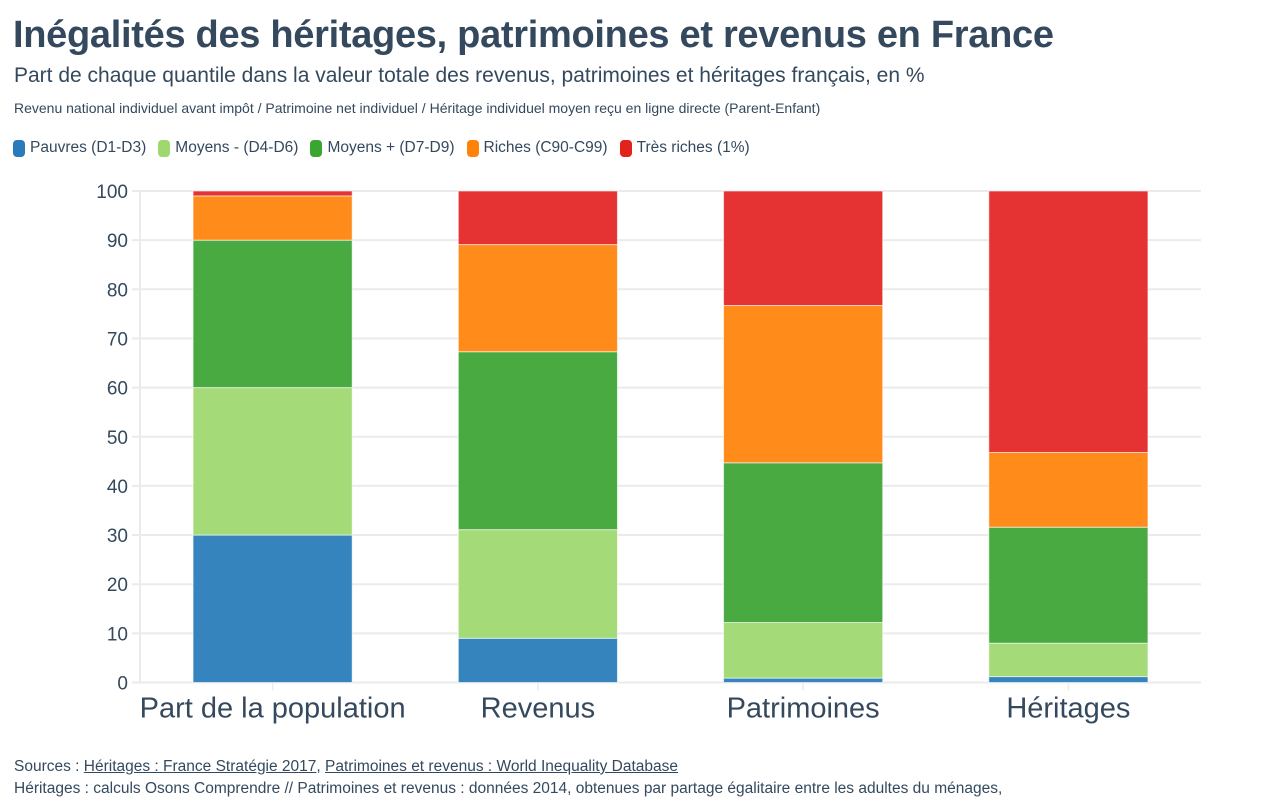  Describe the element at coordinates (538, 709) in the screenshot. I see `x-tick-label: Revenus` at that location.